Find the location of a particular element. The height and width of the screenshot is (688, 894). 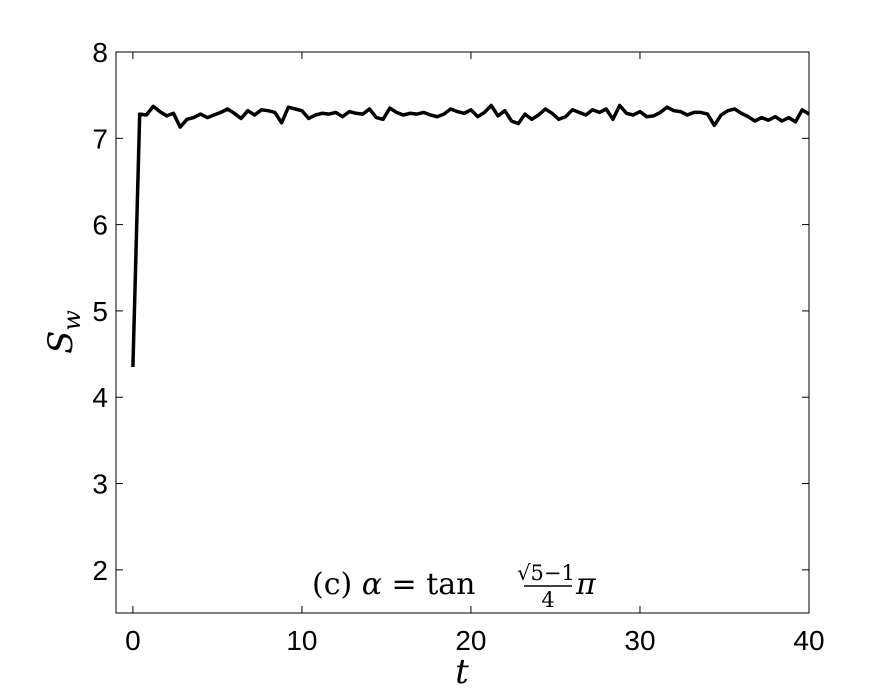

y-tick-label: 4 is located at coordinates (100, 397).